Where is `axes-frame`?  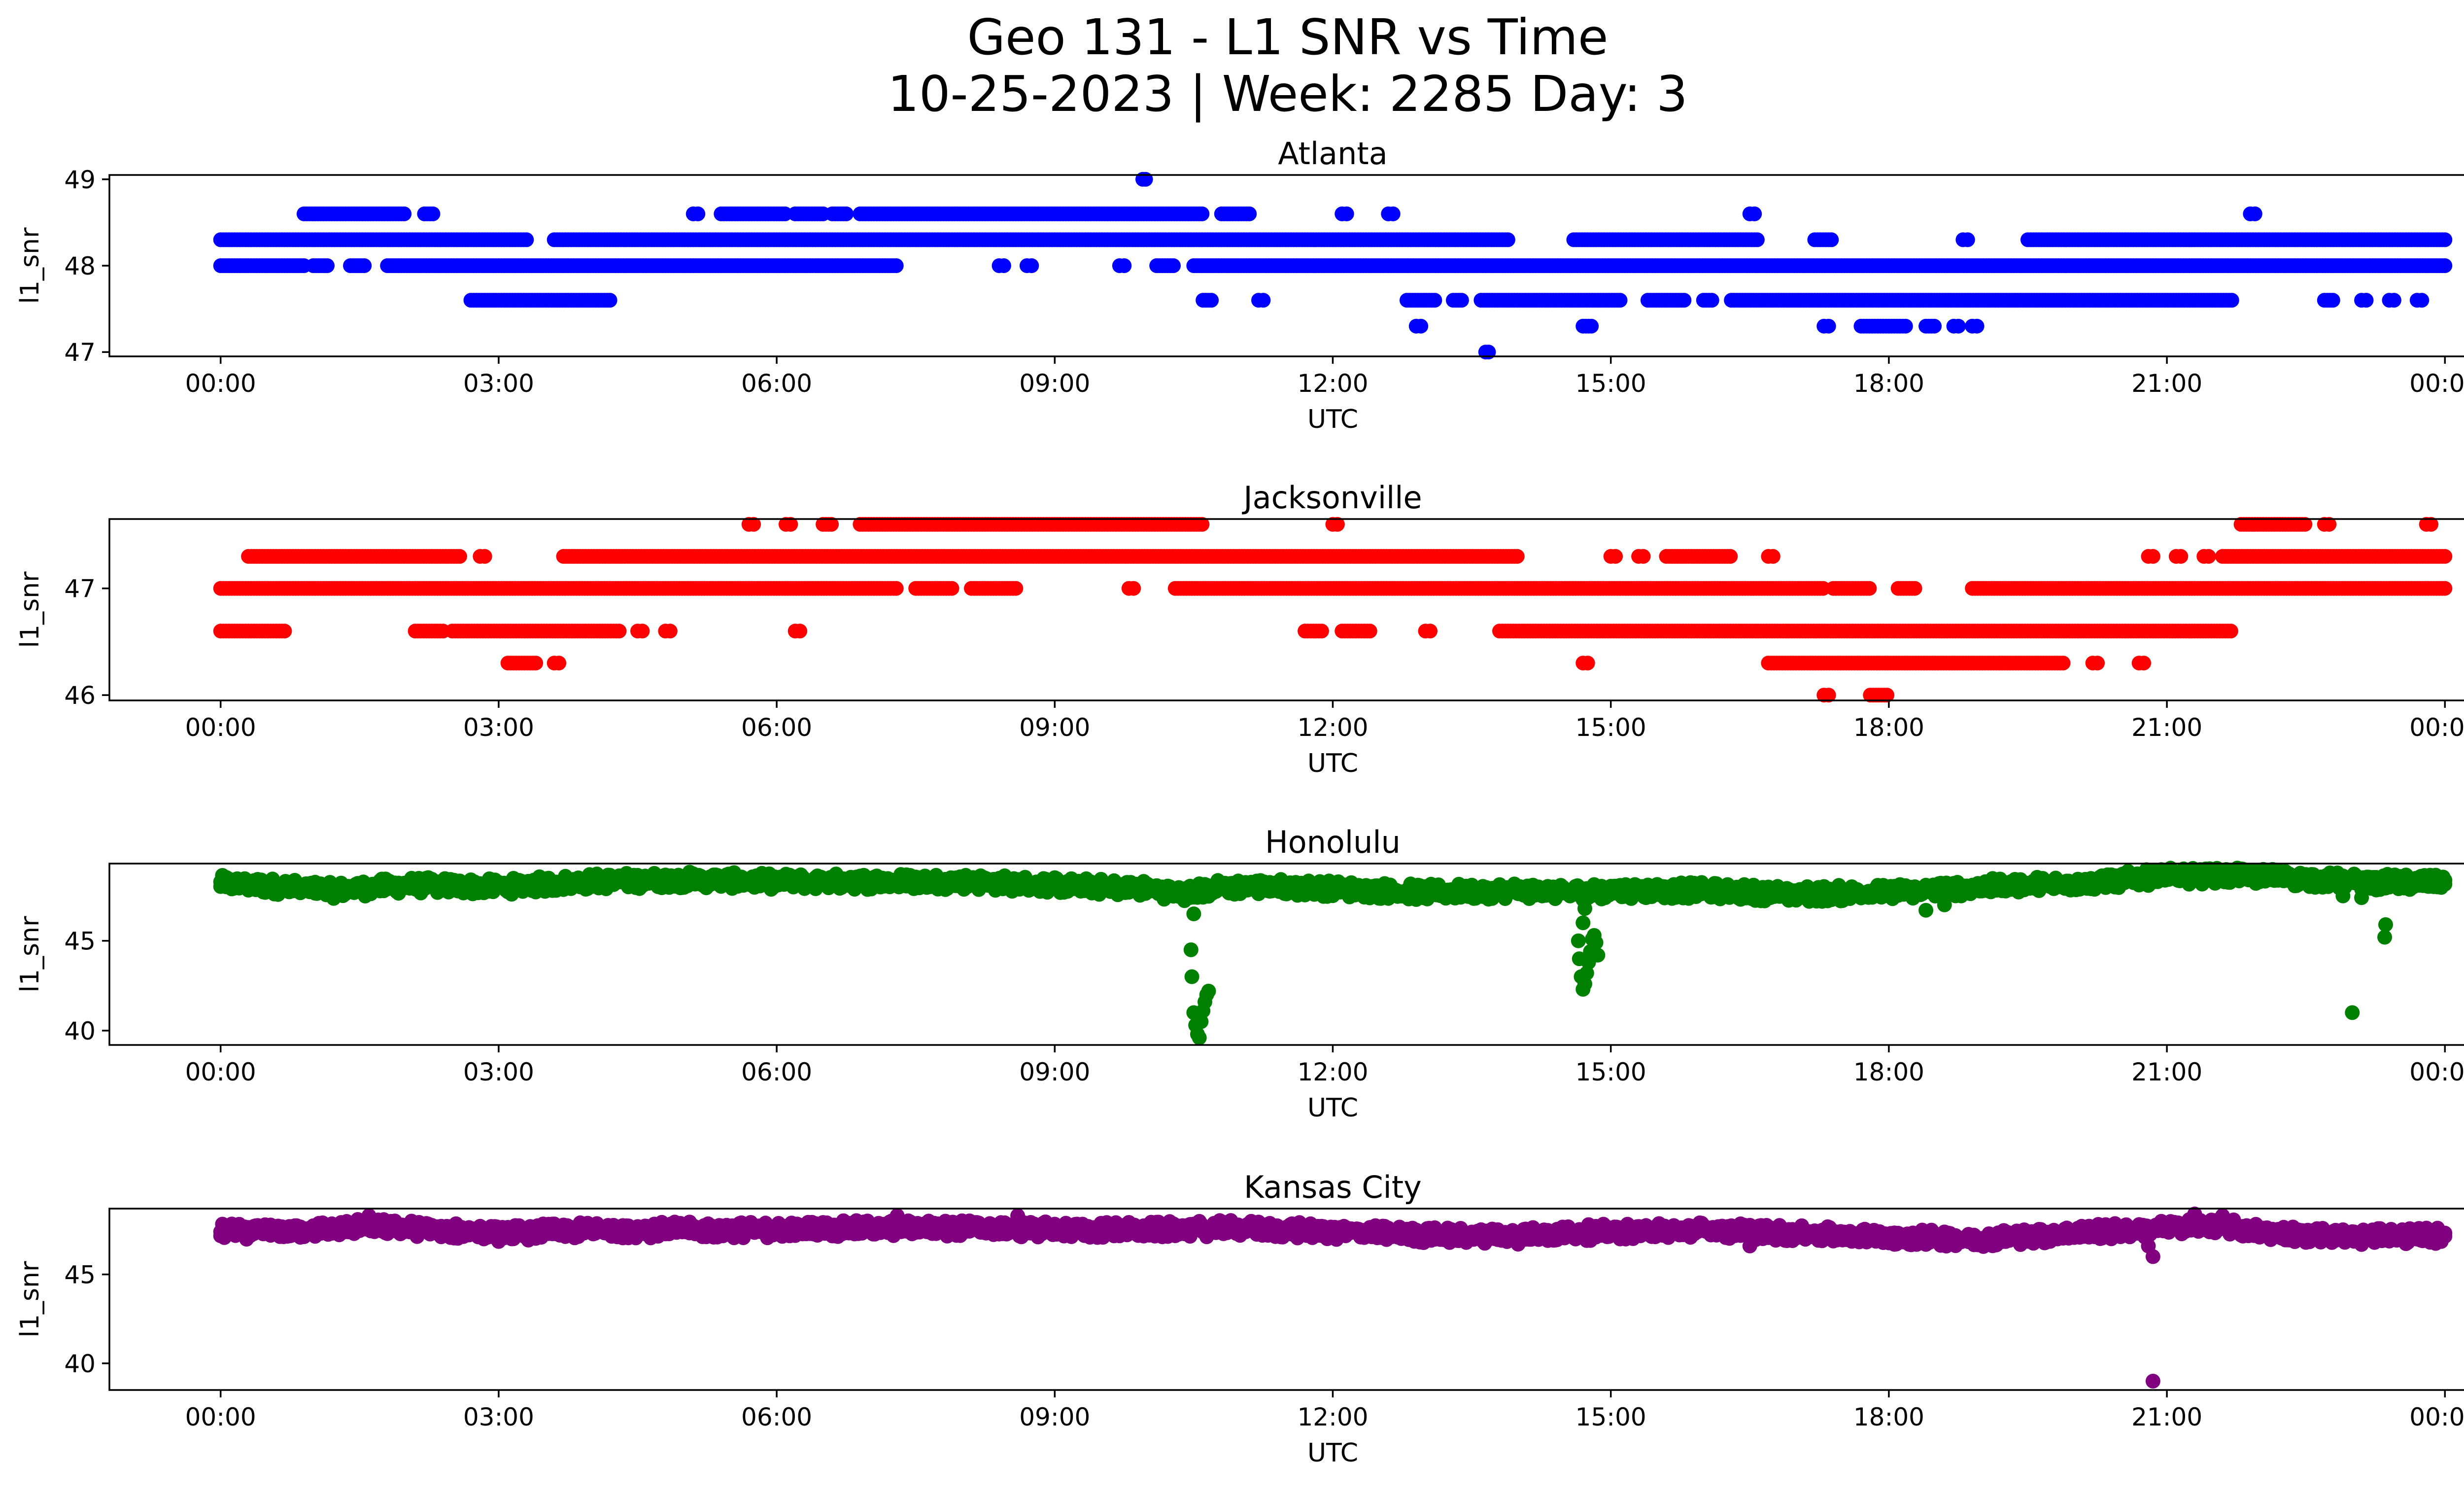
axes-frame is located at coordinates (1286, 609).